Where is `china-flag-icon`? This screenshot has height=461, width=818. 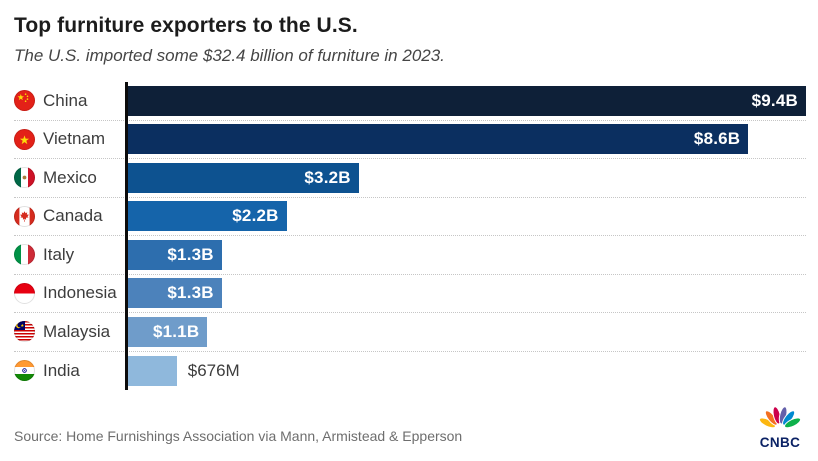
china-flag-icon is located at coordinates (24, 101).